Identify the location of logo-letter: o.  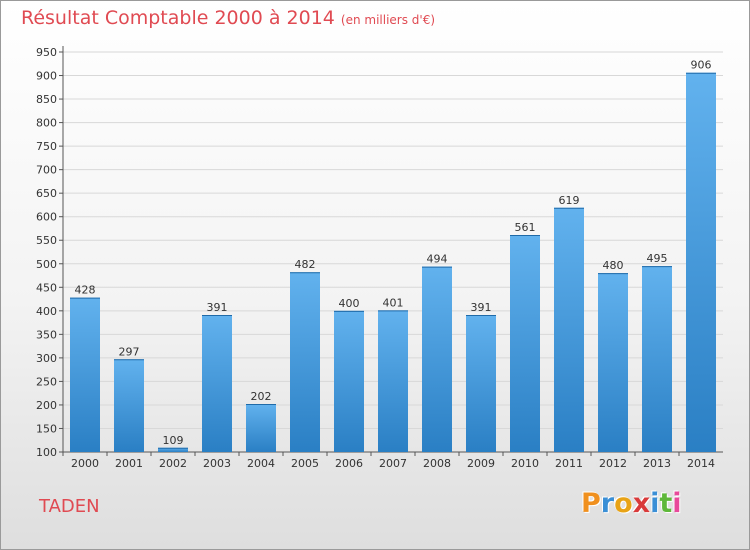
(623, 503).